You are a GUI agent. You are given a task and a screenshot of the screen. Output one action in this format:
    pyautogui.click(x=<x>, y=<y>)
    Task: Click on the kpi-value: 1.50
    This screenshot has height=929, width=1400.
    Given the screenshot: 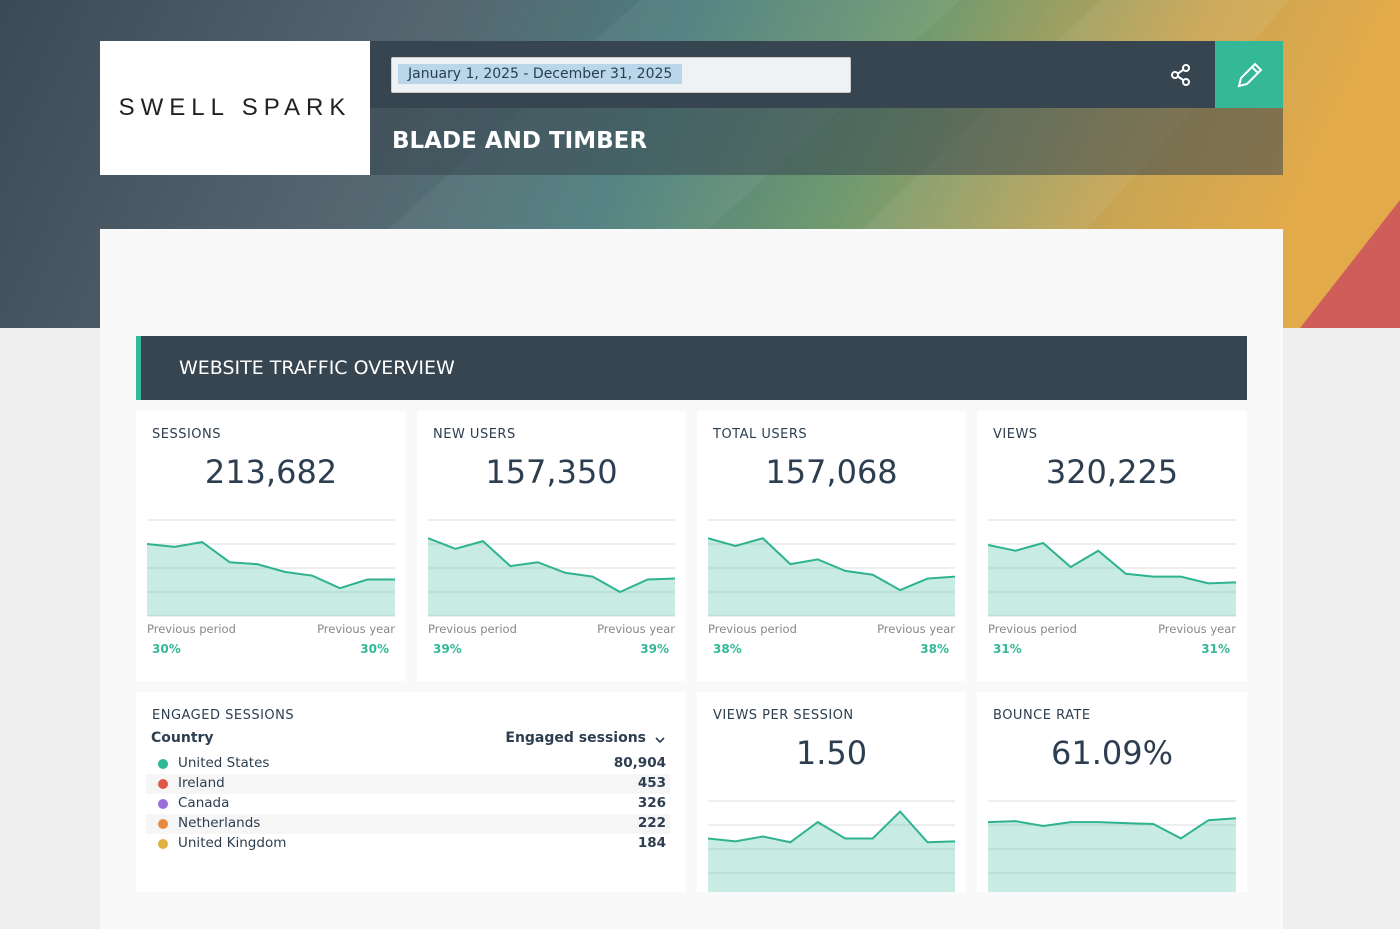 What is the action you would take?
    pyautogui.click(x=831, y=753)
    